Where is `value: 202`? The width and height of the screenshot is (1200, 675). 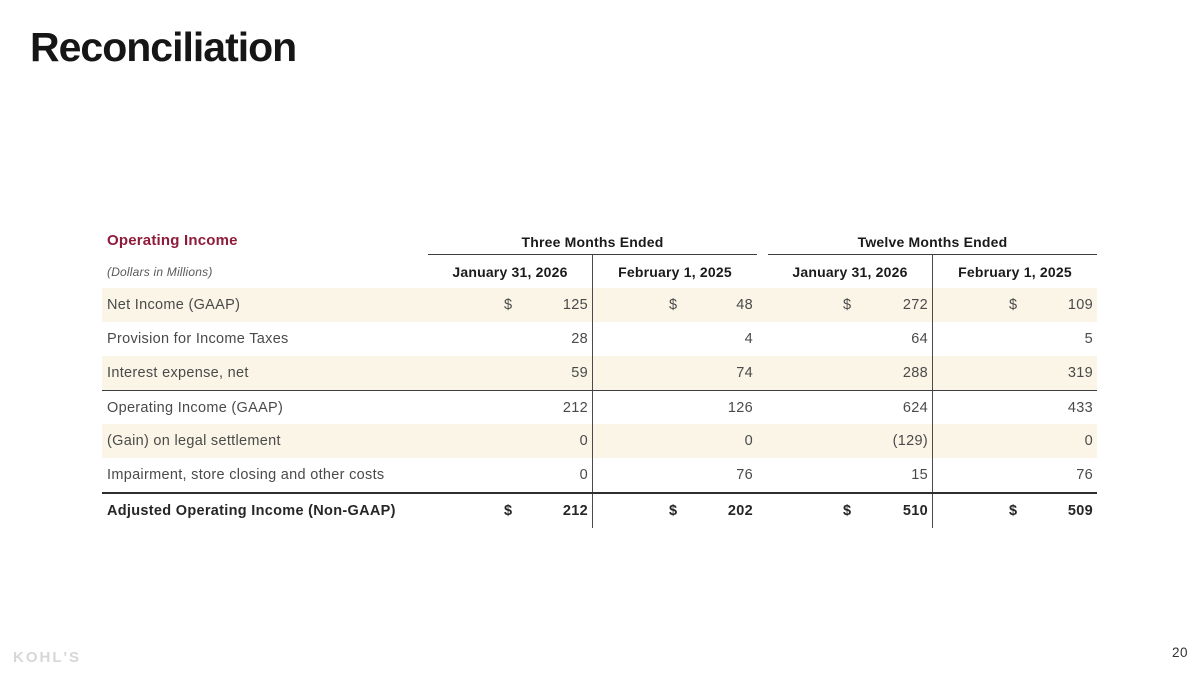
value: 202 is located at coordinates (740, 511).